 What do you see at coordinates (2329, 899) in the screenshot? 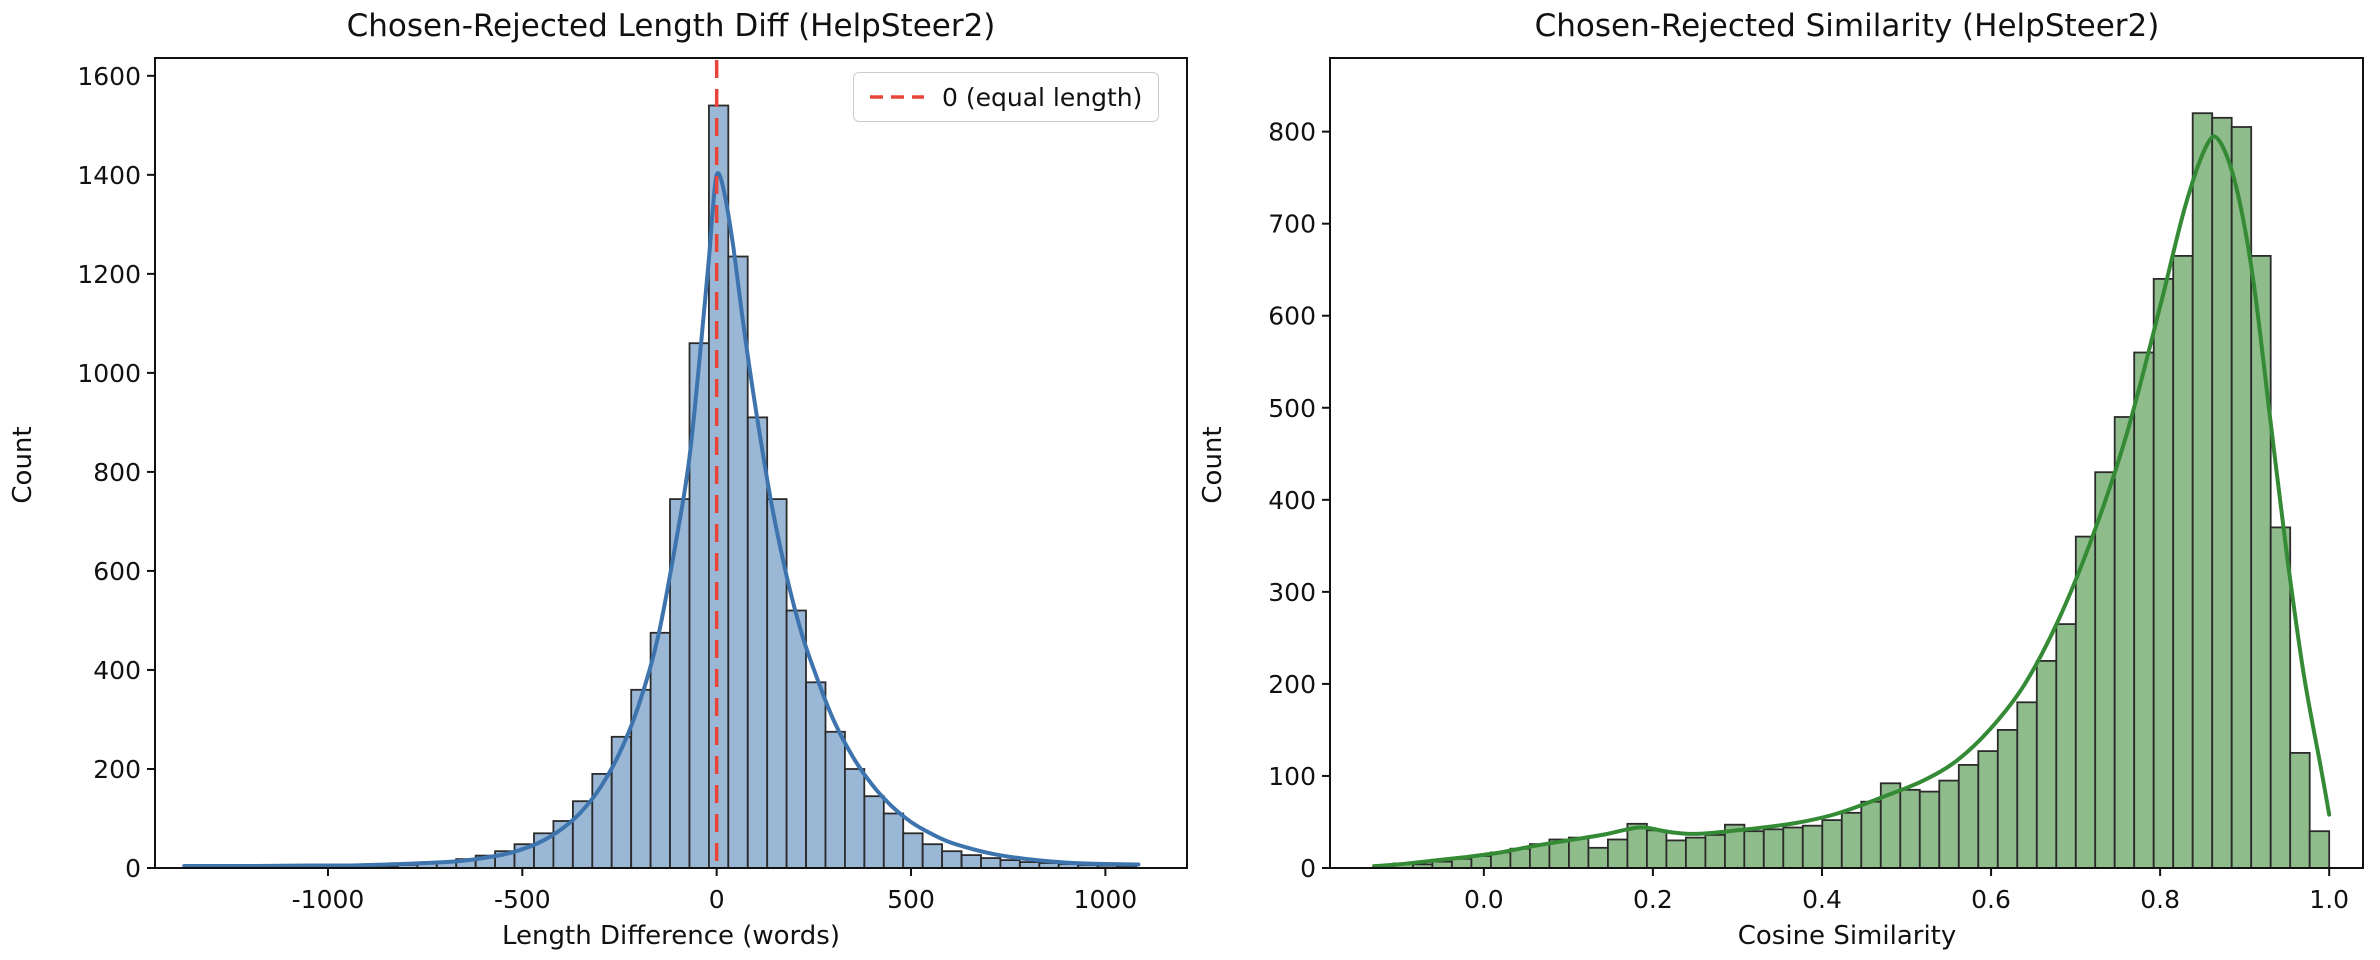
I see `svg-text: 1.0` at bounding box center [2329, 899].